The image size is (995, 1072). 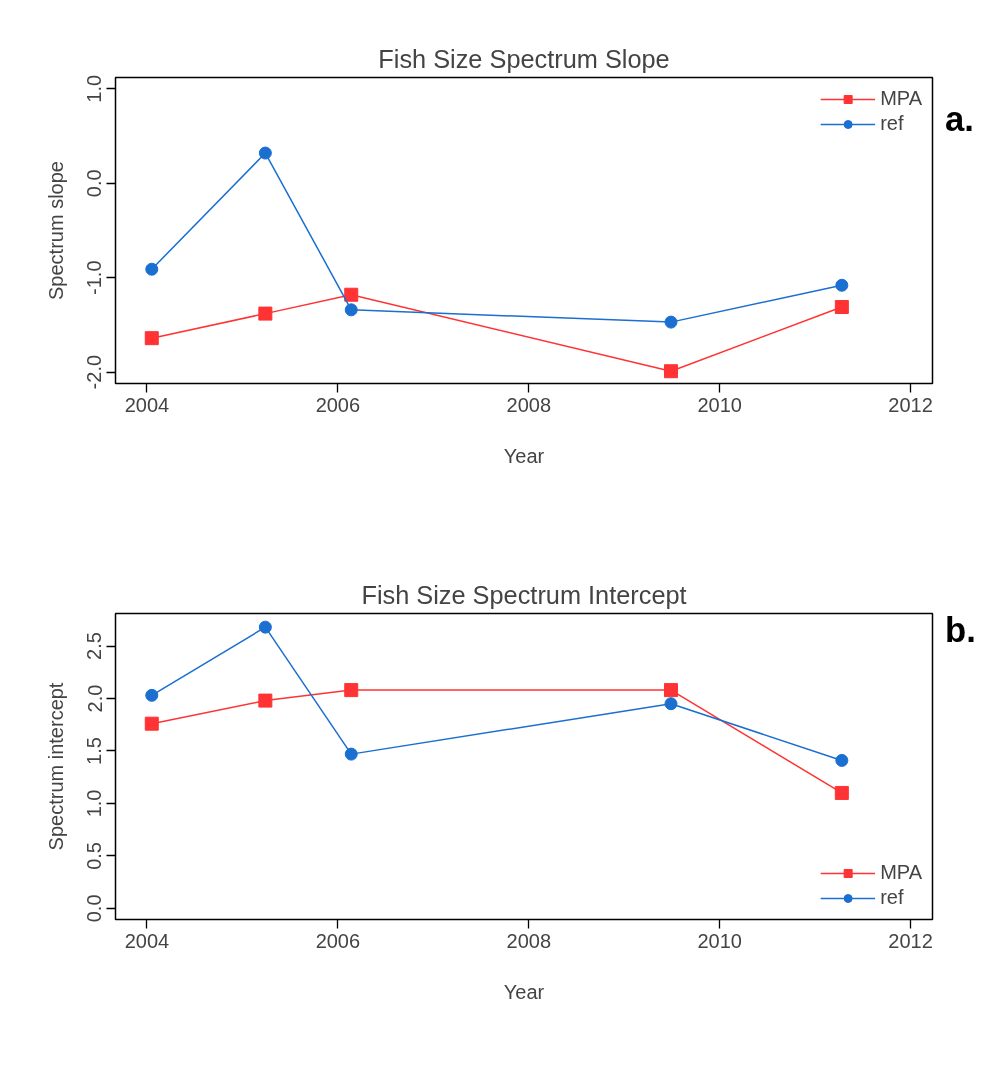 I want to click on chart-title: Fish Size Spectrum Slope, so click(x=524, y=58).